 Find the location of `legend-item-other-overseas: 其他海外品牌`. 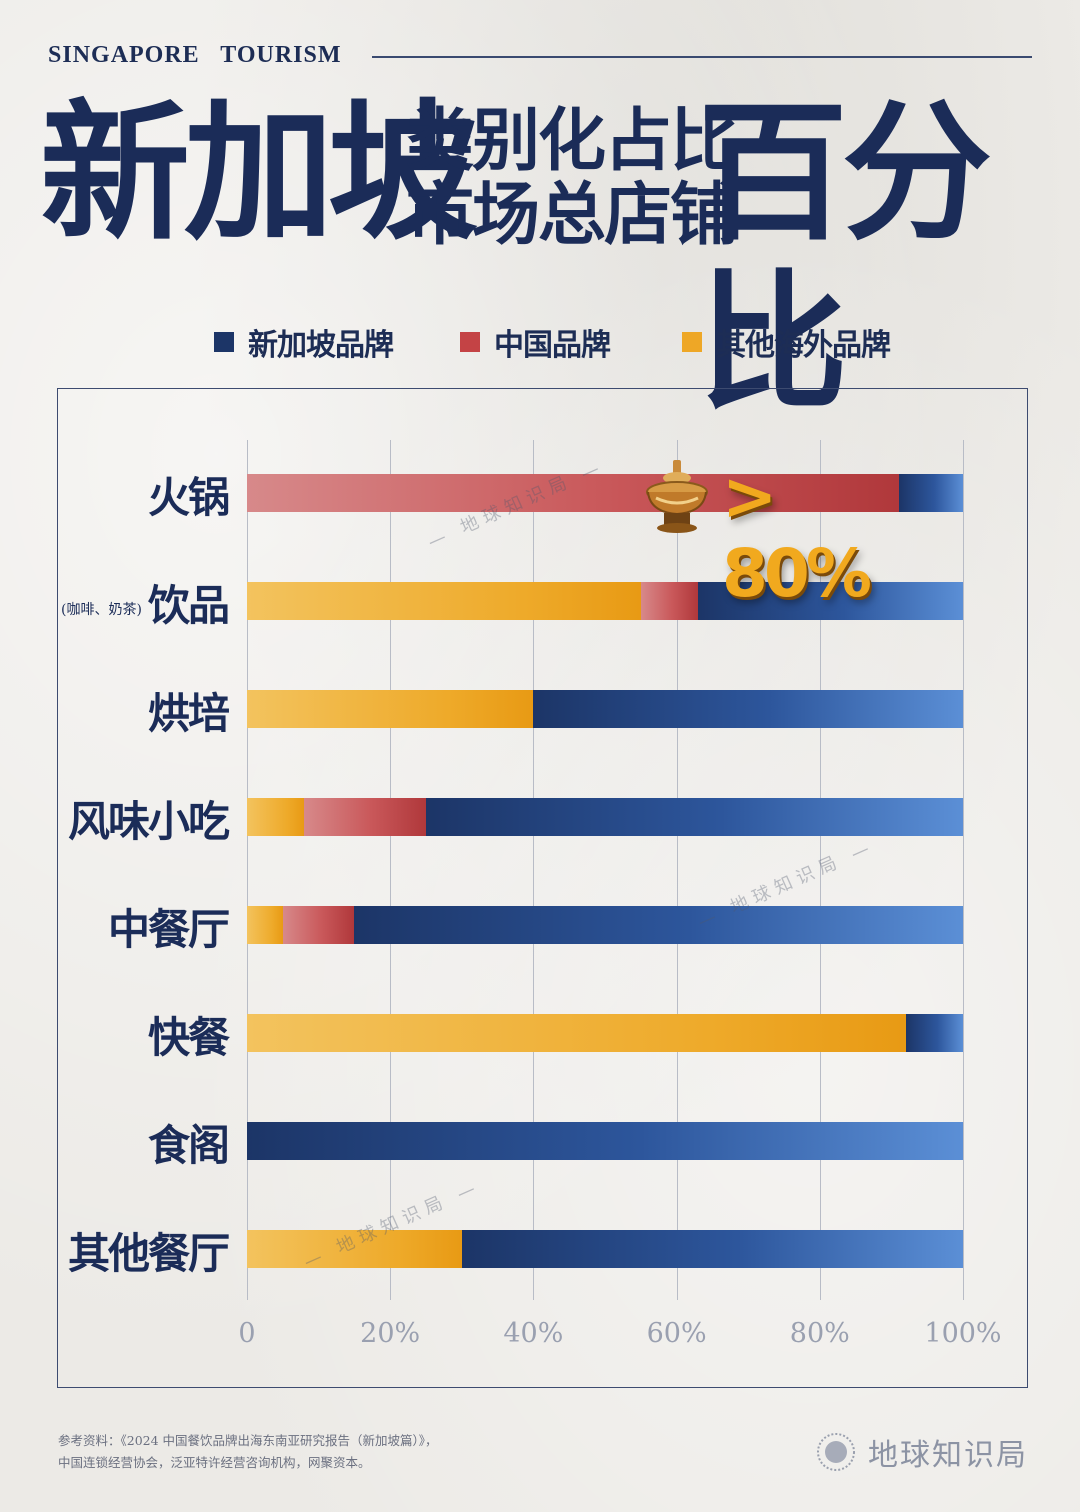

legend-item-other-overseas: 其他海外品牌 is located at coordinates (786, 342).